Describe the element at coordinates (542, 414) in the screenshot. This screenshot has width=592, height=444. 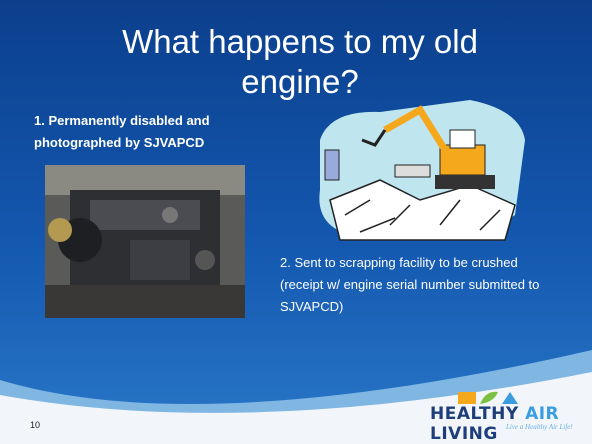
I see `logo-word: AIR` at that location.